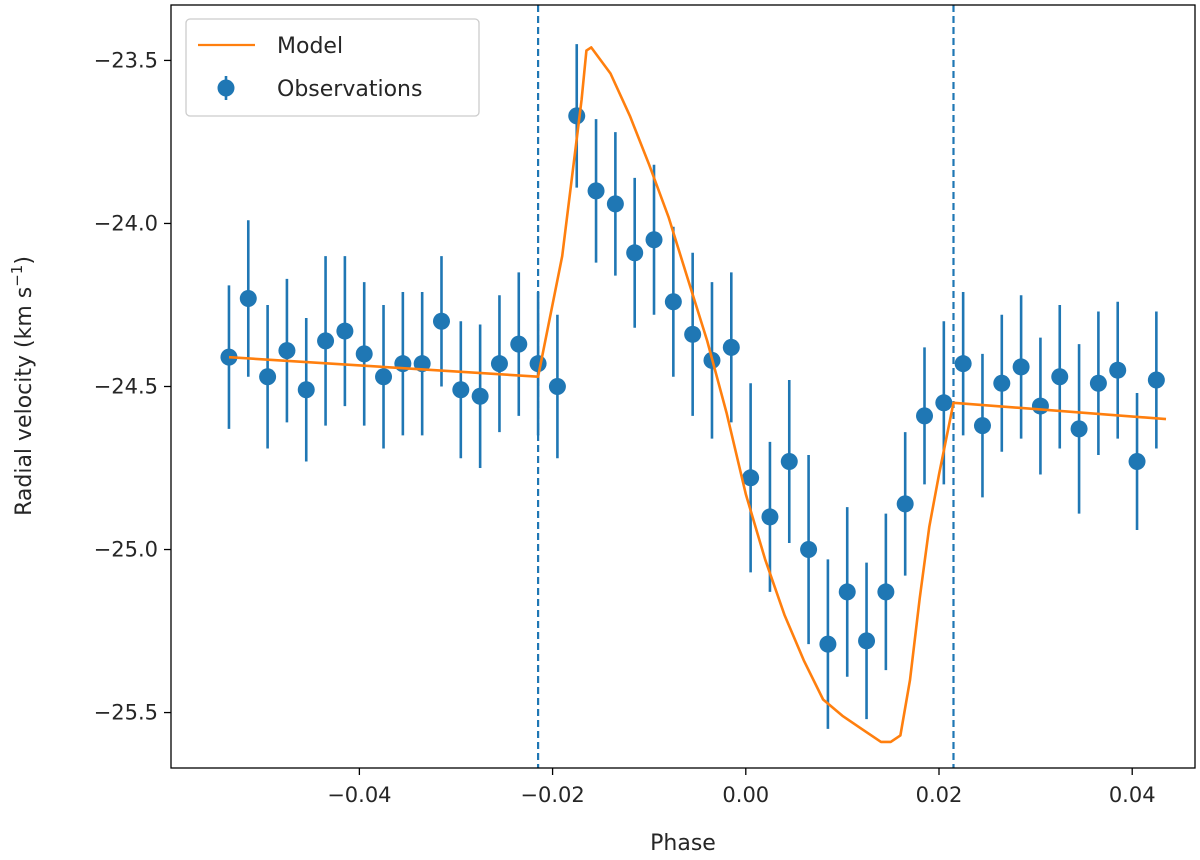 Image resolution: width=1200 pixels, height=860 pixels. I want to click on y-tick-label: −25.0, so click(126, 550).